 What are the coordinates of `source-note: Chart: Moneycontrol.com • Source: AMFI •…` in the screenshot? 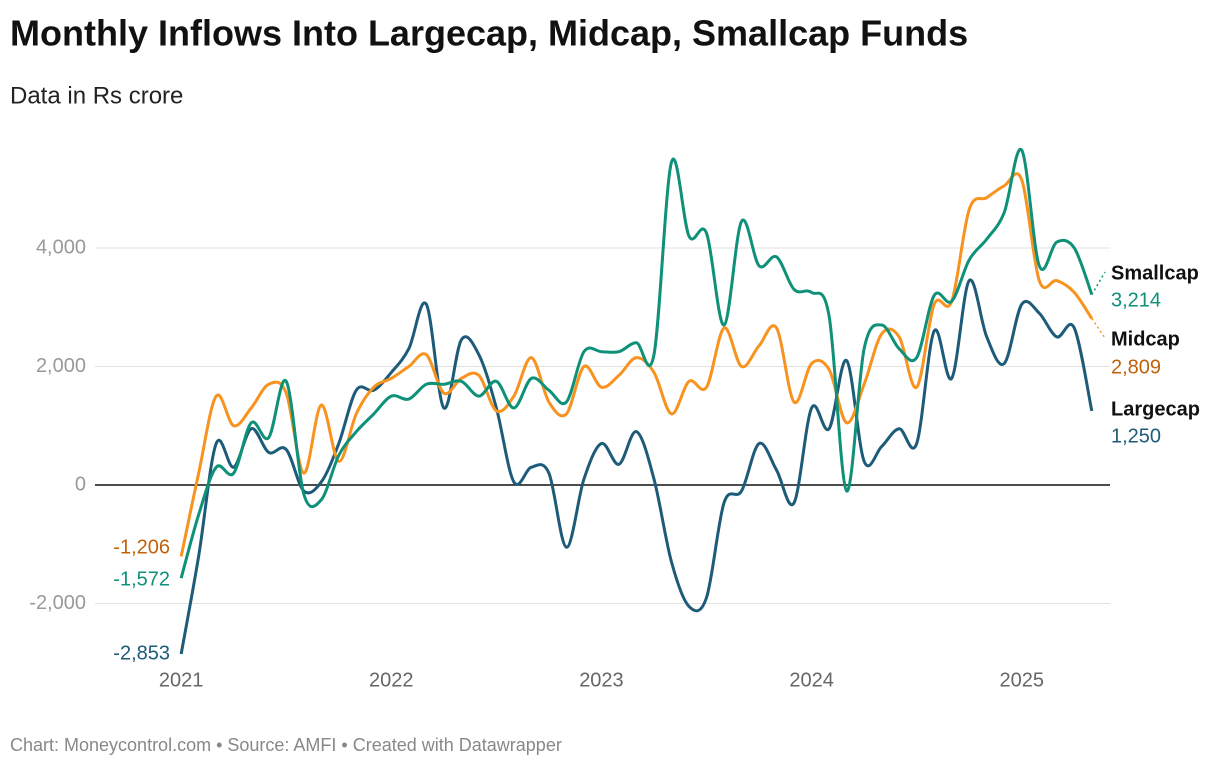 It's located at (286, 745).